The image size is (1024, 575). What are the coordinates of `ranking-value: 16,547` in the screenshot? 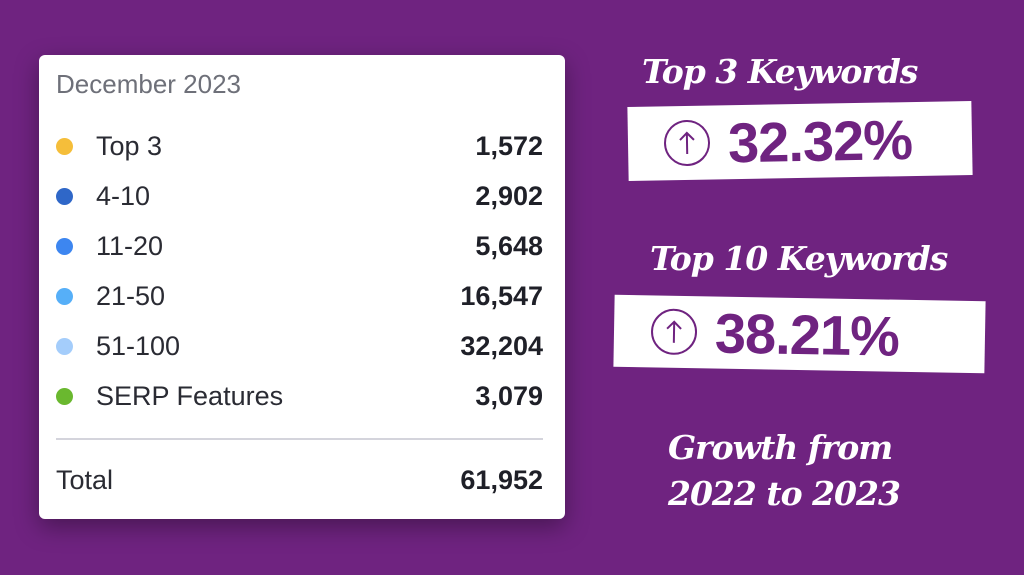 It's located at (501, 295).